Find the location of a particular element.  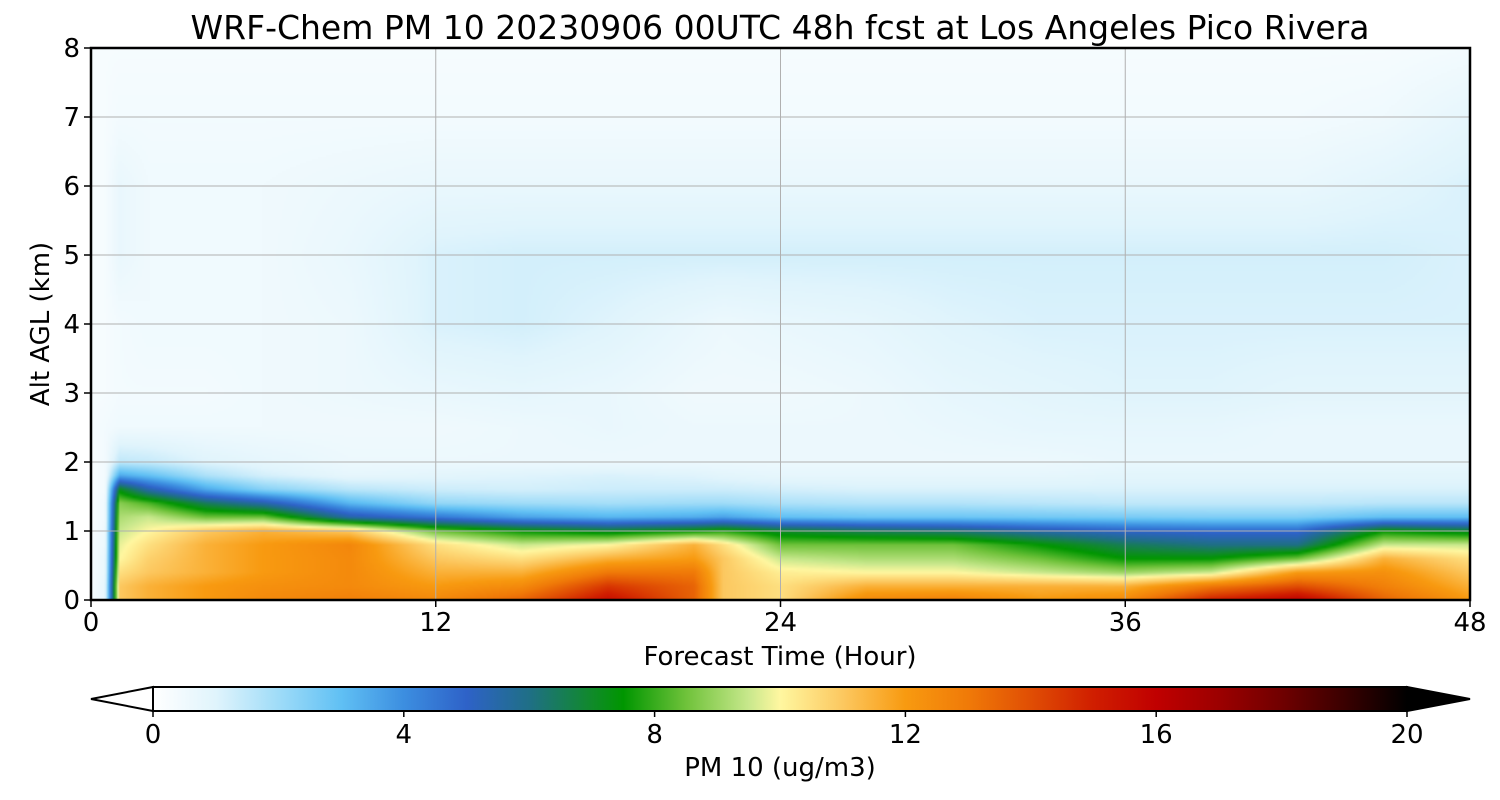

colorbar-tick-label: 12 is located at coordinates (905, 735).